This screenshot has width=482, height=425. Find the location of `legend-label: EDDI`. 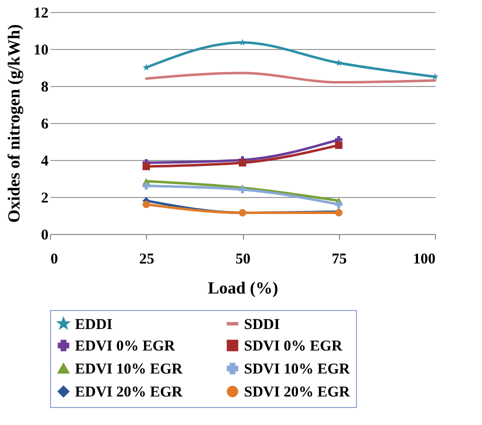

legend-label: EDDI is located at coordinates (94, 324).